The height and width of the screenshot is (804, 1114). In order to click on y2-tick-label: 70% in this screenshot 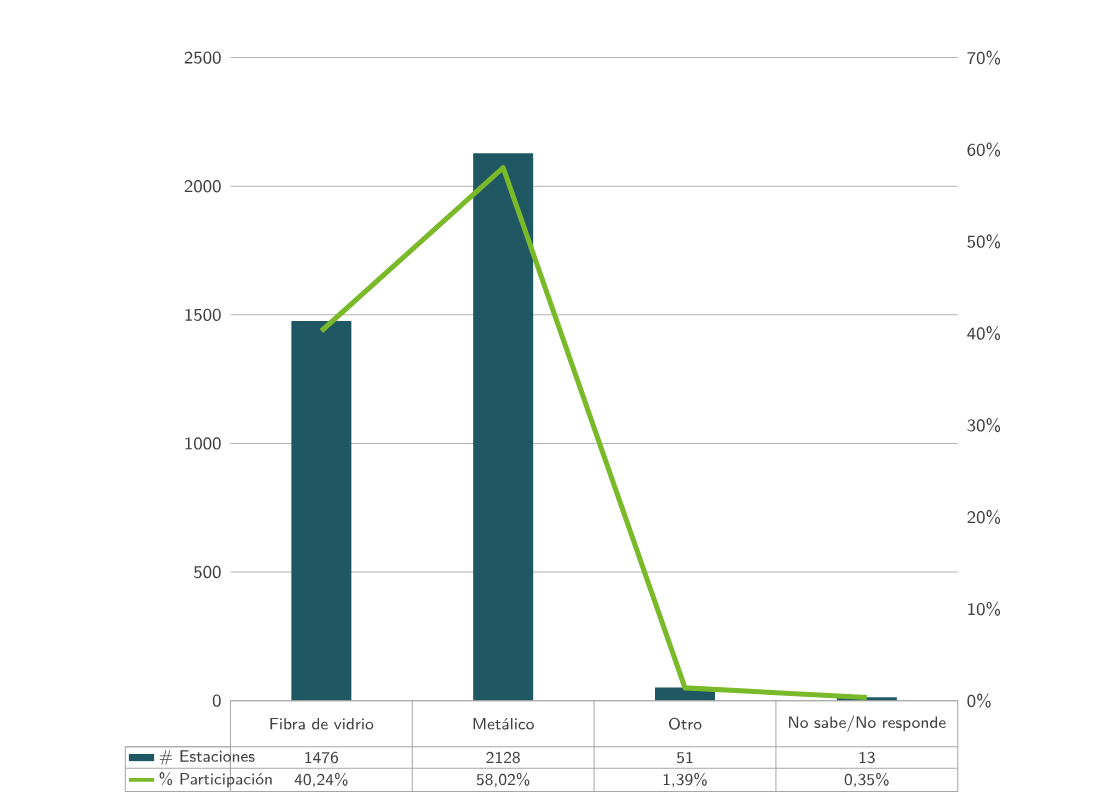, I will do `click(984, 57)`.